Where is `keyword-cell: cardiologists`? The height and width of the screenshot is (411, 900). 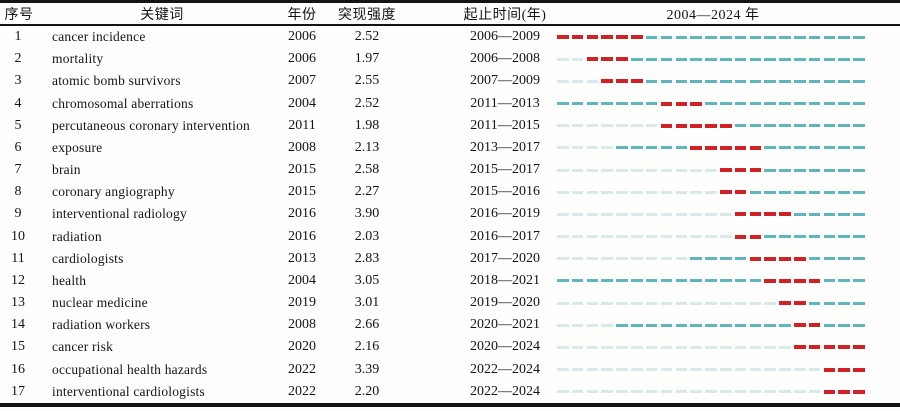
keyword-cell: cardiologists is located at coordinates (88, 258).